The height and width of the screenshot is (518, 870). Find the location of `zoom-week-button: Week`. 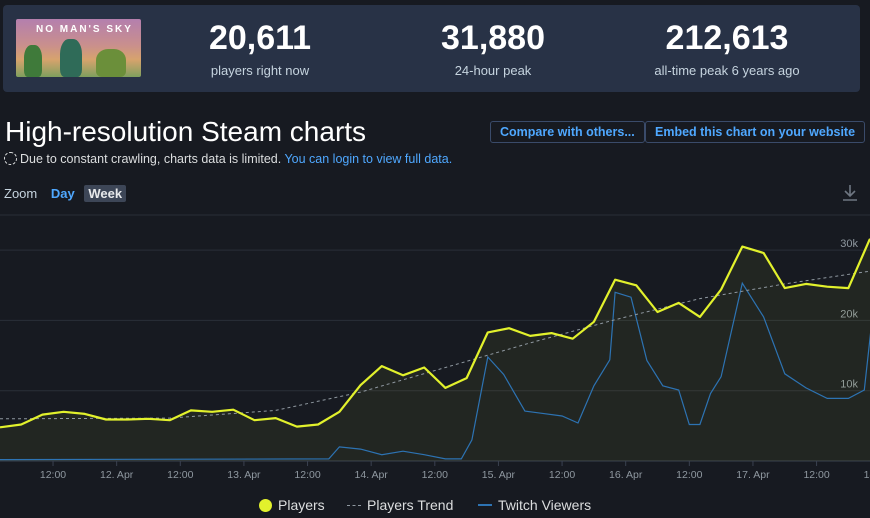

zoom-week-button: Week is located at coordinates (105, 193).